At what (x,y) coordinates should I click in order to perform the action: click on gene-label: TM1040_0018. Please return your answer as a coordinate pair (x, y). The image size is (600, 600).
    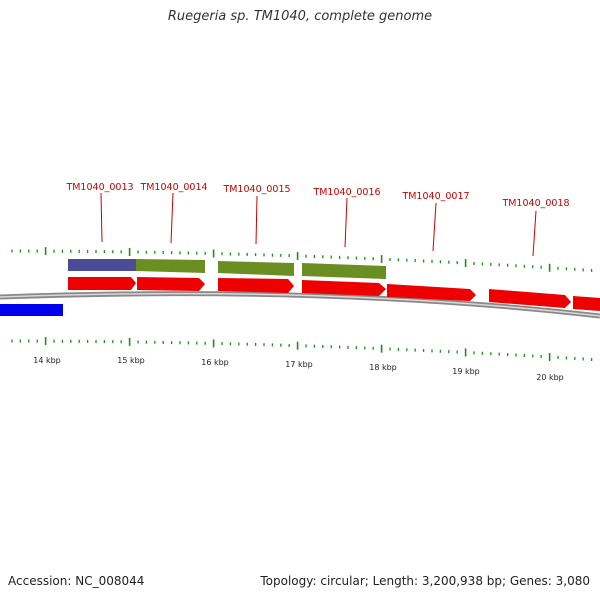
    Looking at the image, I should click on (535, 203).